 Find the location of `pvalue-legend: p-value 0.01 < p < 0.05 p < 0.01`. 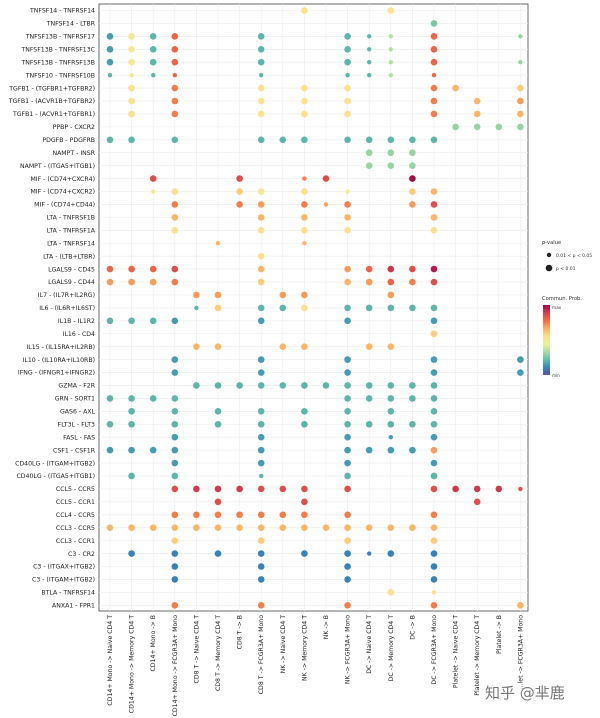

pvalue-legend: p-value 0.01 < p < 0.05 p < 0.01 is located at coordinates (567, 256).